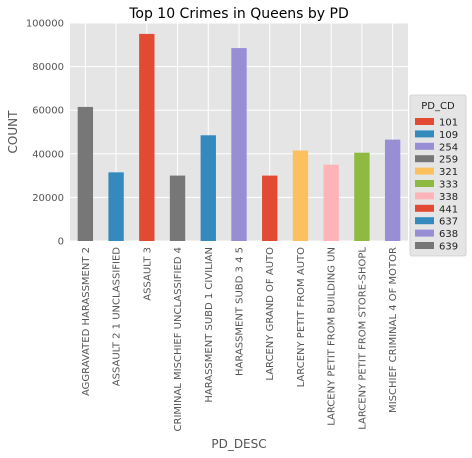 Image resolution: width=472 pixels, height=458 pixels. Describe the element at coordinates (45, 24) in the screenshot. I see `y-tick-label: 100000` at that location.